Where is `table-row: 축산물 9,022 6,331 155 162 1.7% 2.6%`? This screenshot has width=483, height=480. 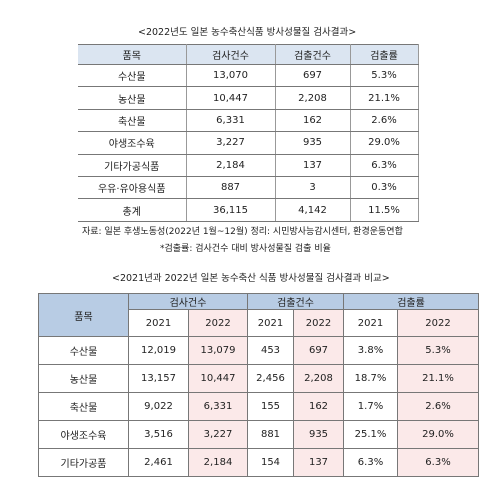 table-row: 축산물 9,022 6,331 155 162 1.7% 2.6% is located at coordinates (259, 406).